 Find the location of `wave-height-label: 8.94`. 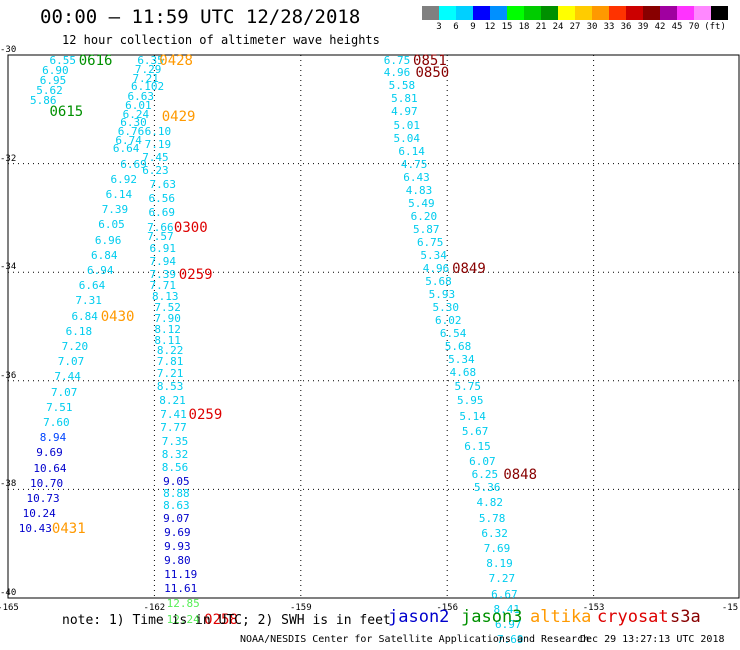

wave-height-label: 8.94 is located at coordinates (53, 438).